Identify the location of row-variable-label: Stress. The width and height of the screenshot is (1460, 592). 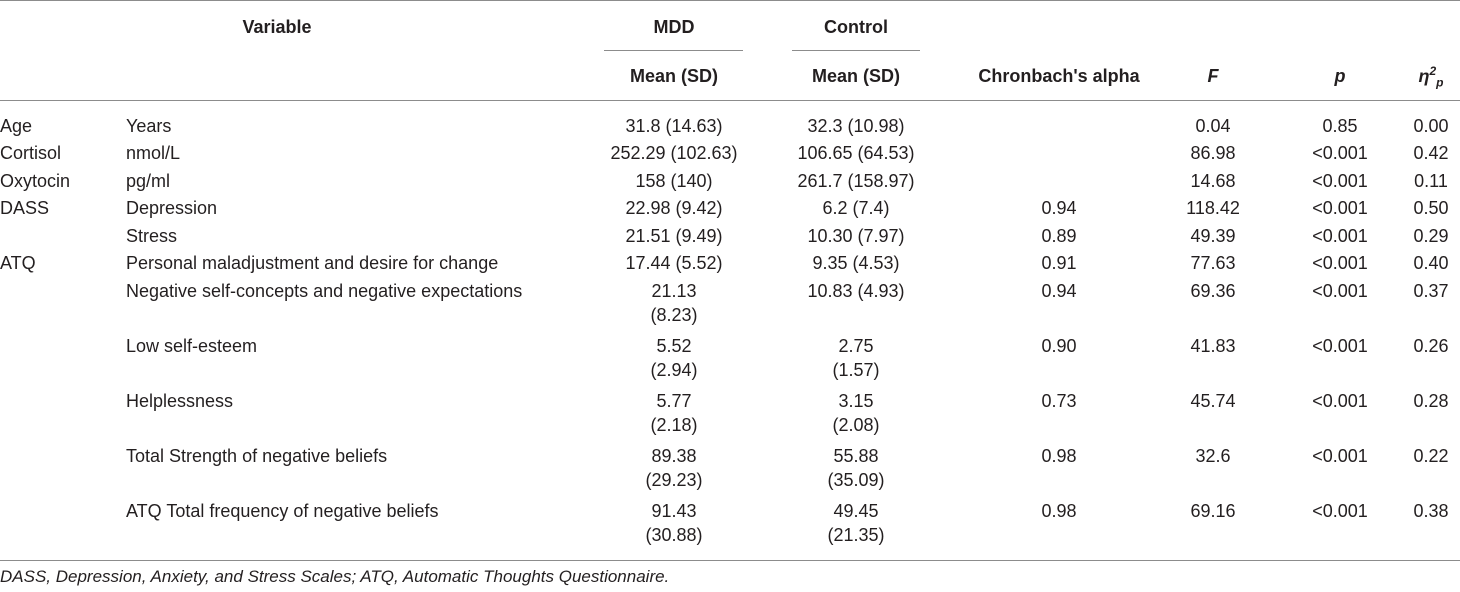
(152, 236).